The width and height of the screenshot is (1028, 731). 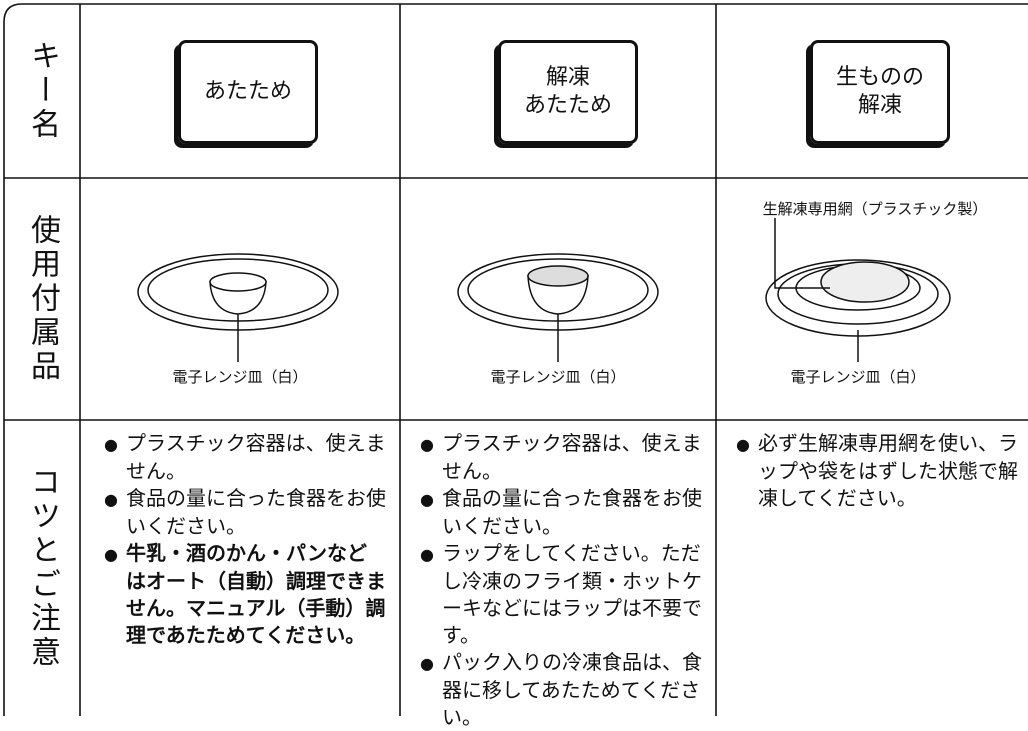 What do you see at coordinates (879, 77) in the screenshot?
I see `key-text: 生ものの` at bounding box center [879, 77].